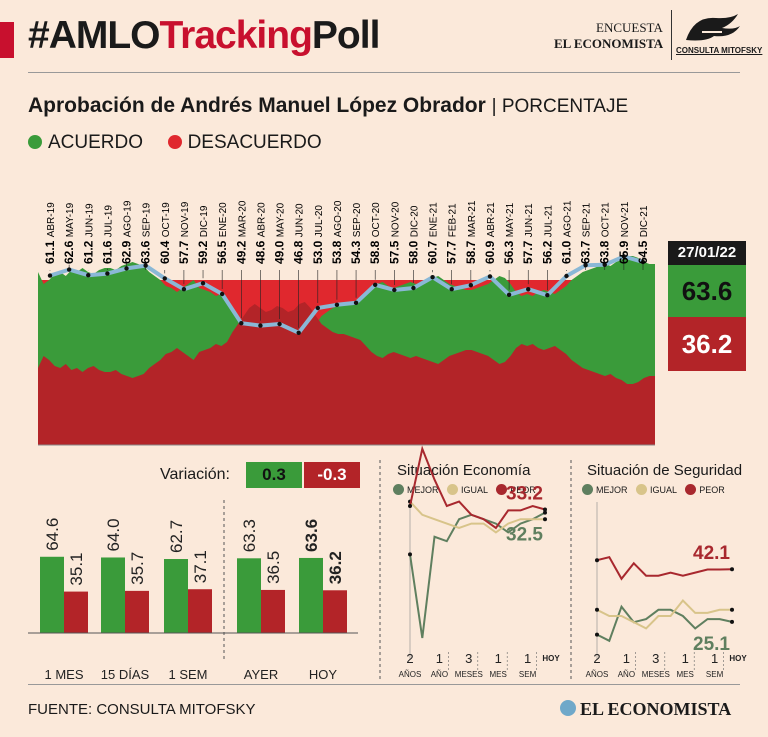 The width and height of the screenshot is (768, 737). Describe the element at coordinates (474, 490) in the screenshot. I see `economy-legend-igual: IGUAL` at that location.